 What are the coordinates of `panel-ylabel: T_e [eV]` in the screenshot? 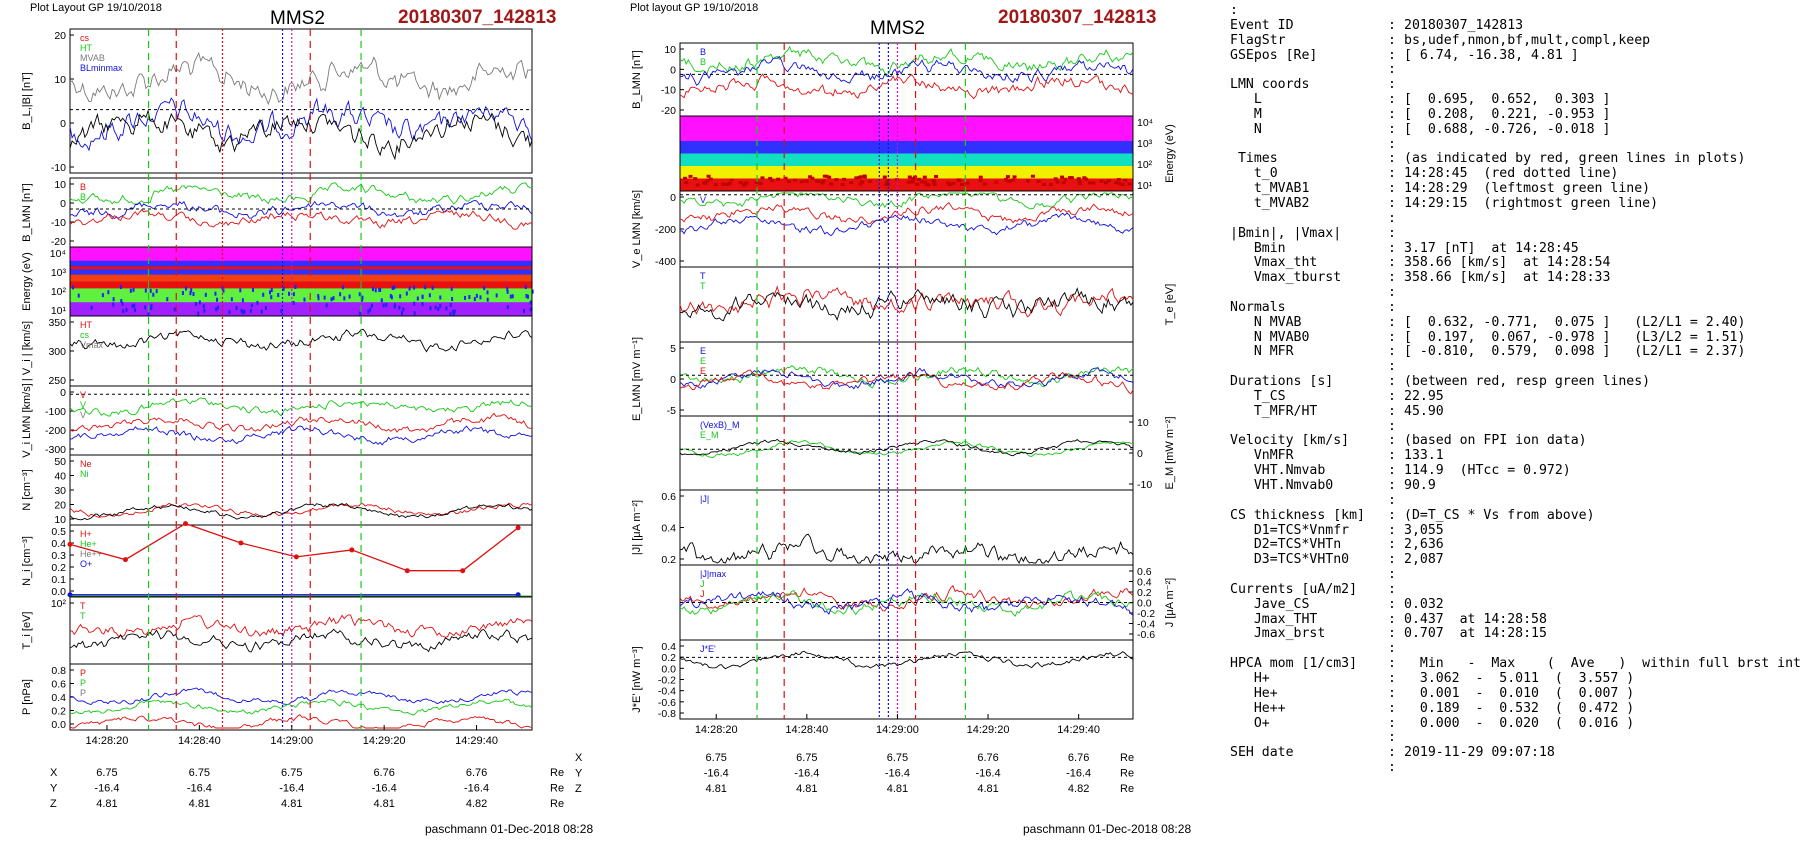 It's located at (1170, 305).